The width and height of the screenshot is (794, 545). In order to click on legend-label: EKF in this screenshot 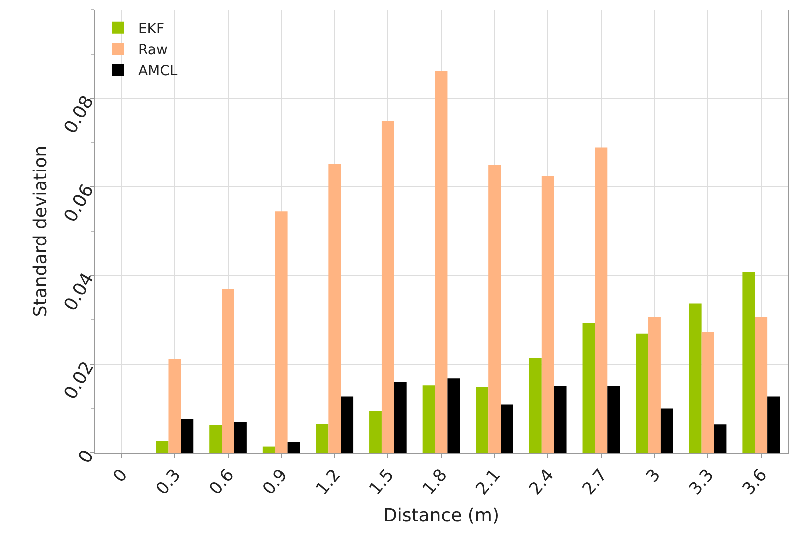, I will do `click(151, 29)`.